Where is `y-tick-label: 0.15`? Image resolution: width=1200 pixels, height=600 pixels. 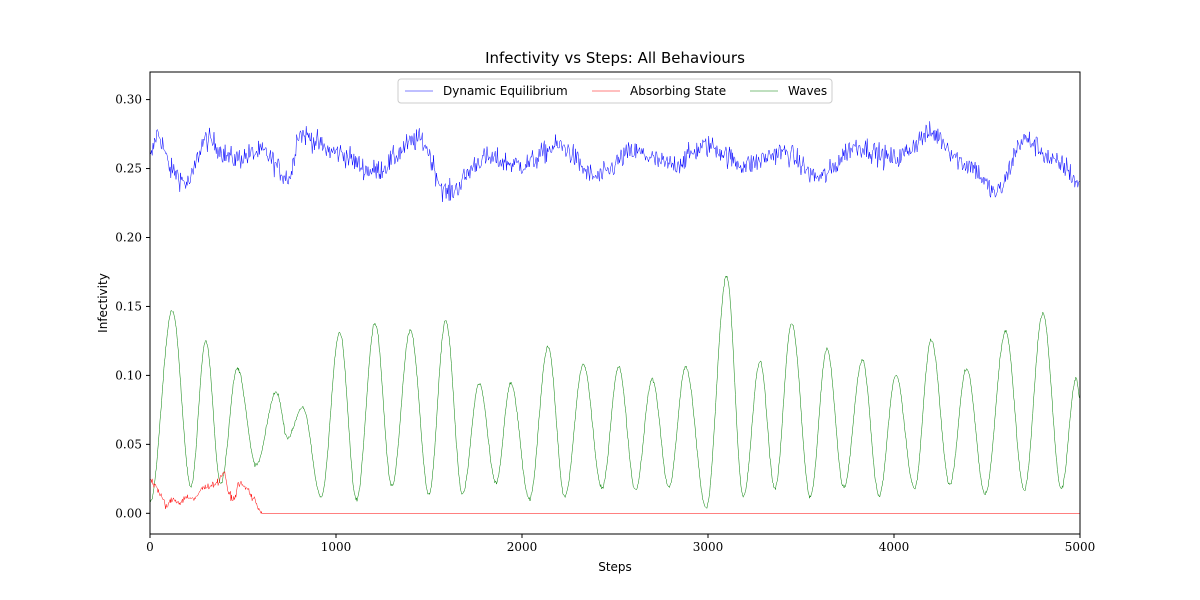 y-tick-label: 0.15 is located at coordinates (128, 306).